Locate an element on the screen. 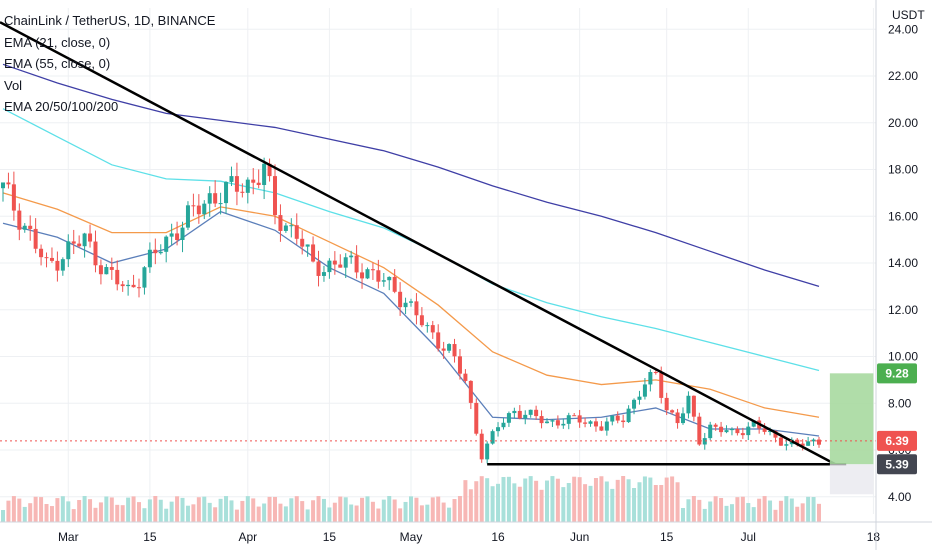  x-tick-label: Apr is located at coordinates (247, 537).